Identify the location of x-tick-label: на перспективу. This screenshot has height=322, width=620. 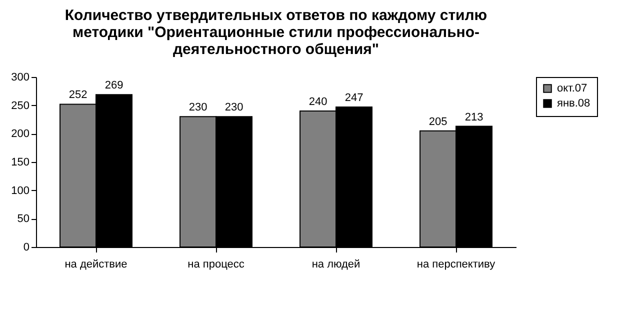
(456, 264).